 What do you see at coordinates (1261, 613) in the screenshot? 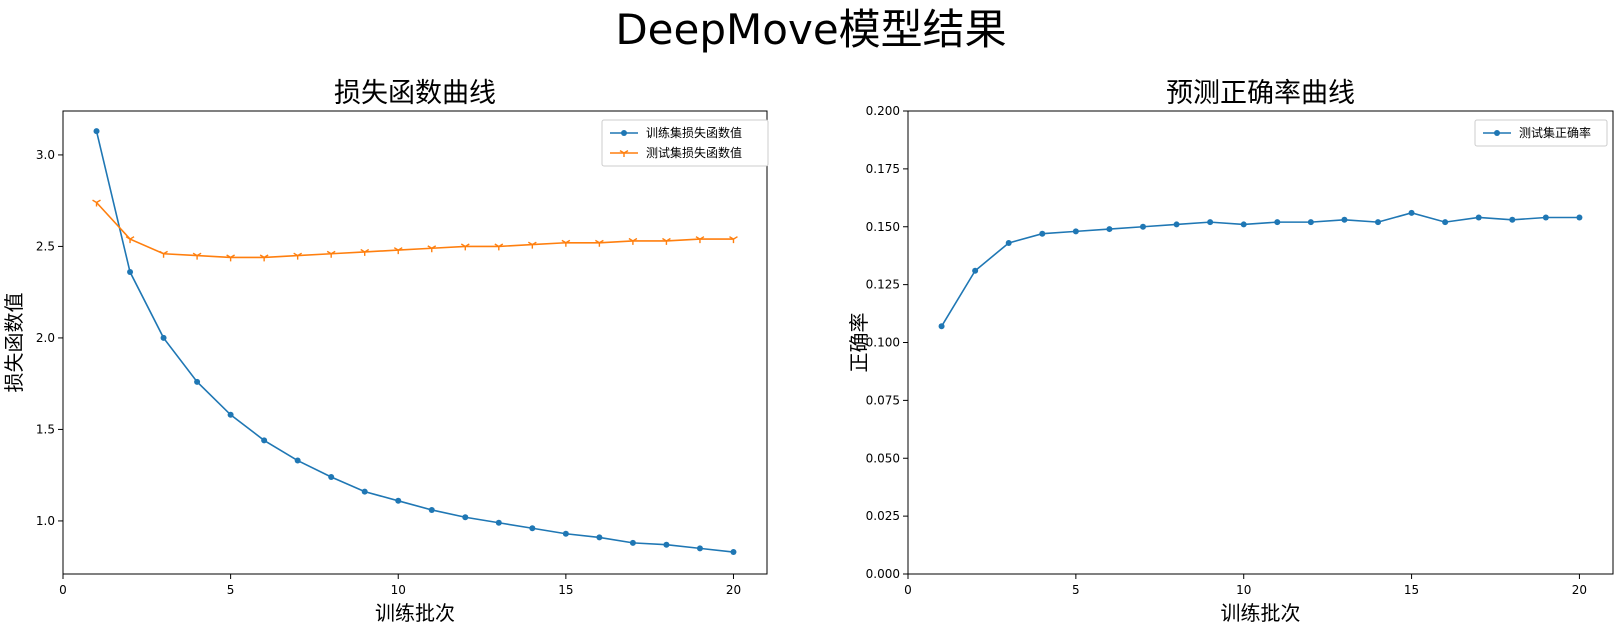
I see `x-axis-title: 训练批次` at bounding box center [1261, 613].